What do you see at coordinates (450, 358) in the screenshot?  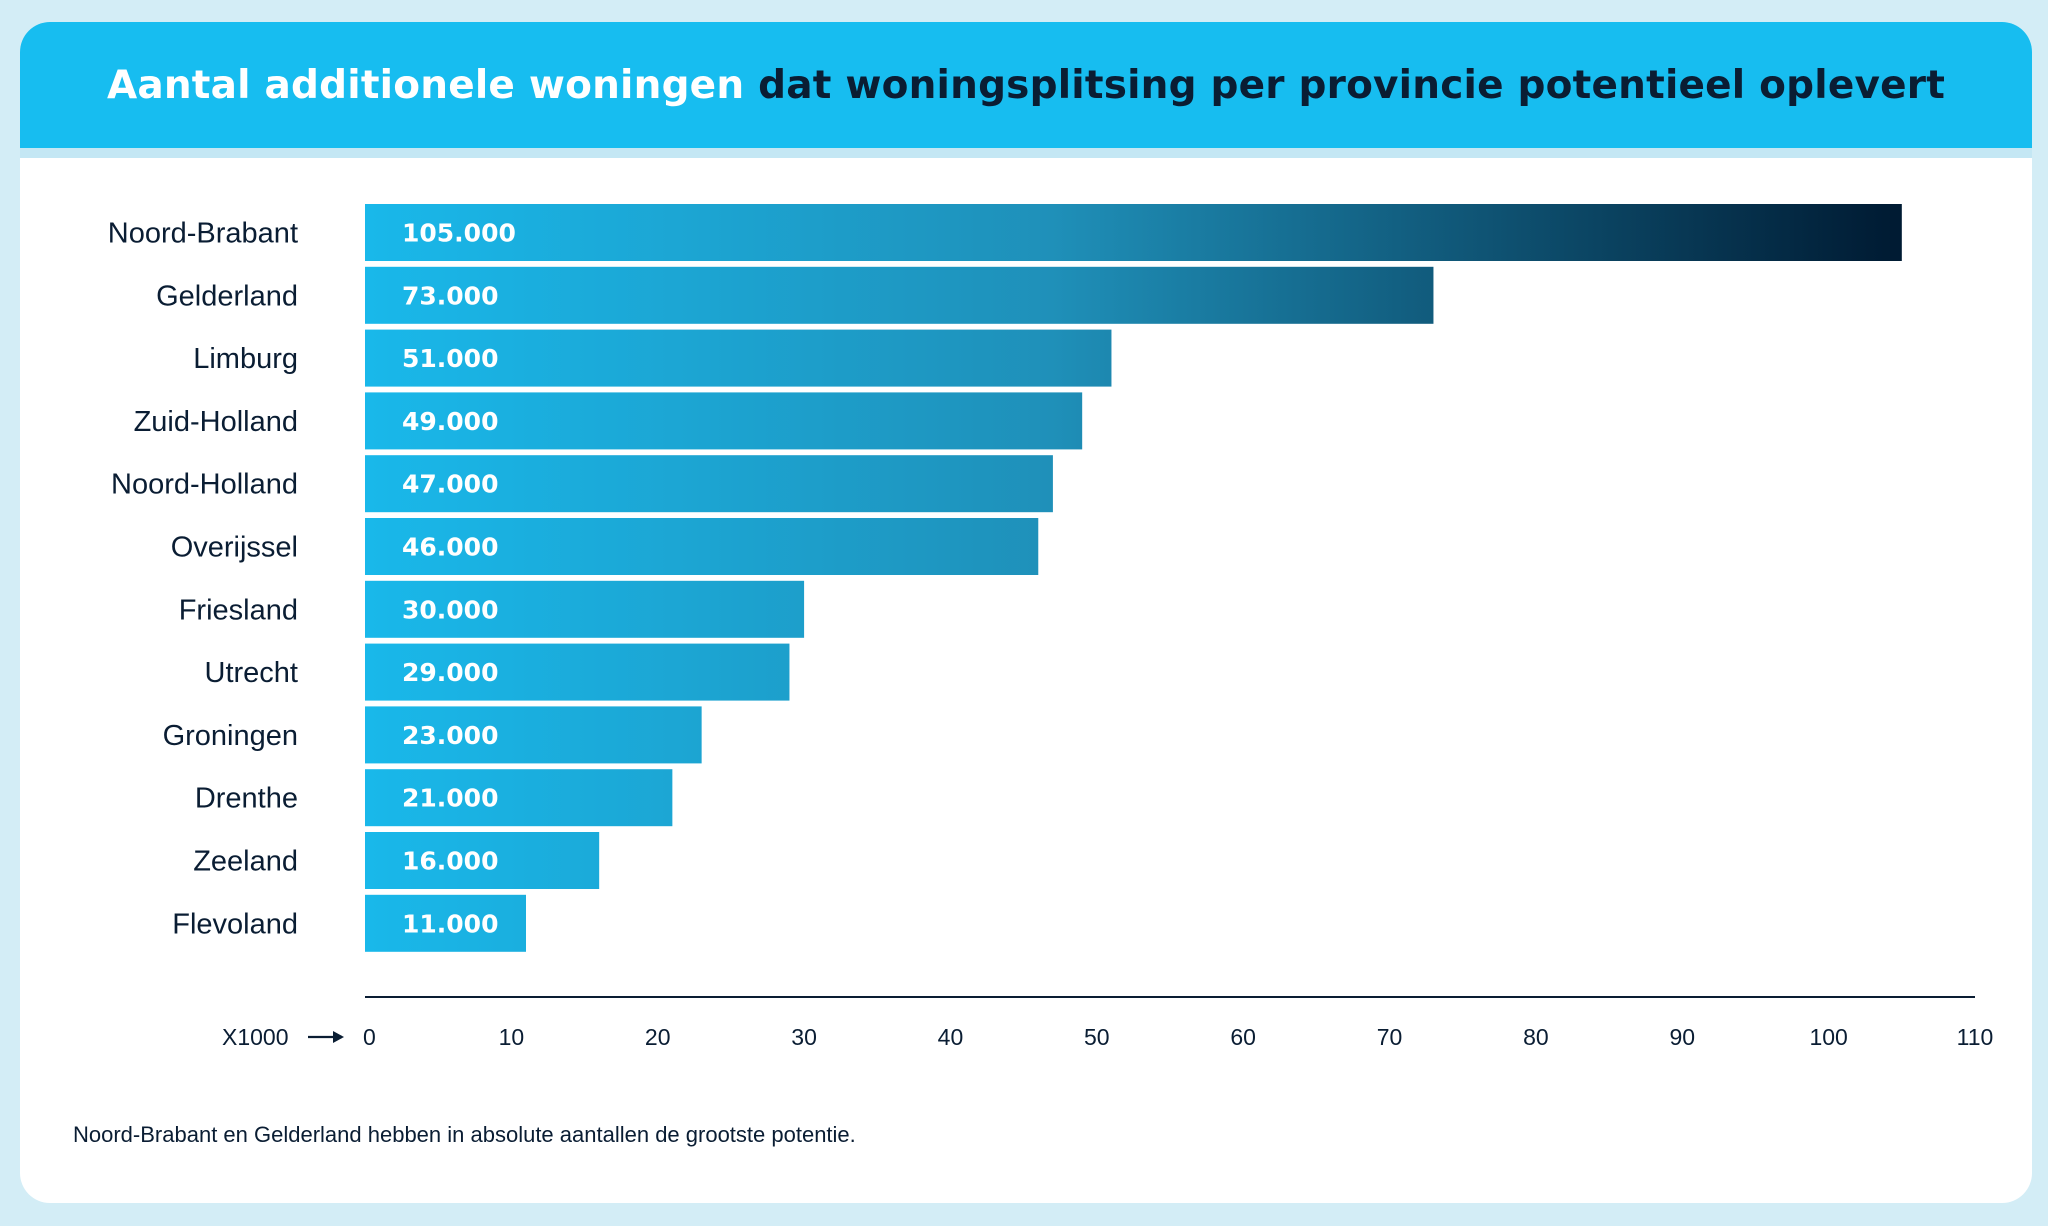 I see `bar-value-label: 51.000` at bounding box center [450, 358].